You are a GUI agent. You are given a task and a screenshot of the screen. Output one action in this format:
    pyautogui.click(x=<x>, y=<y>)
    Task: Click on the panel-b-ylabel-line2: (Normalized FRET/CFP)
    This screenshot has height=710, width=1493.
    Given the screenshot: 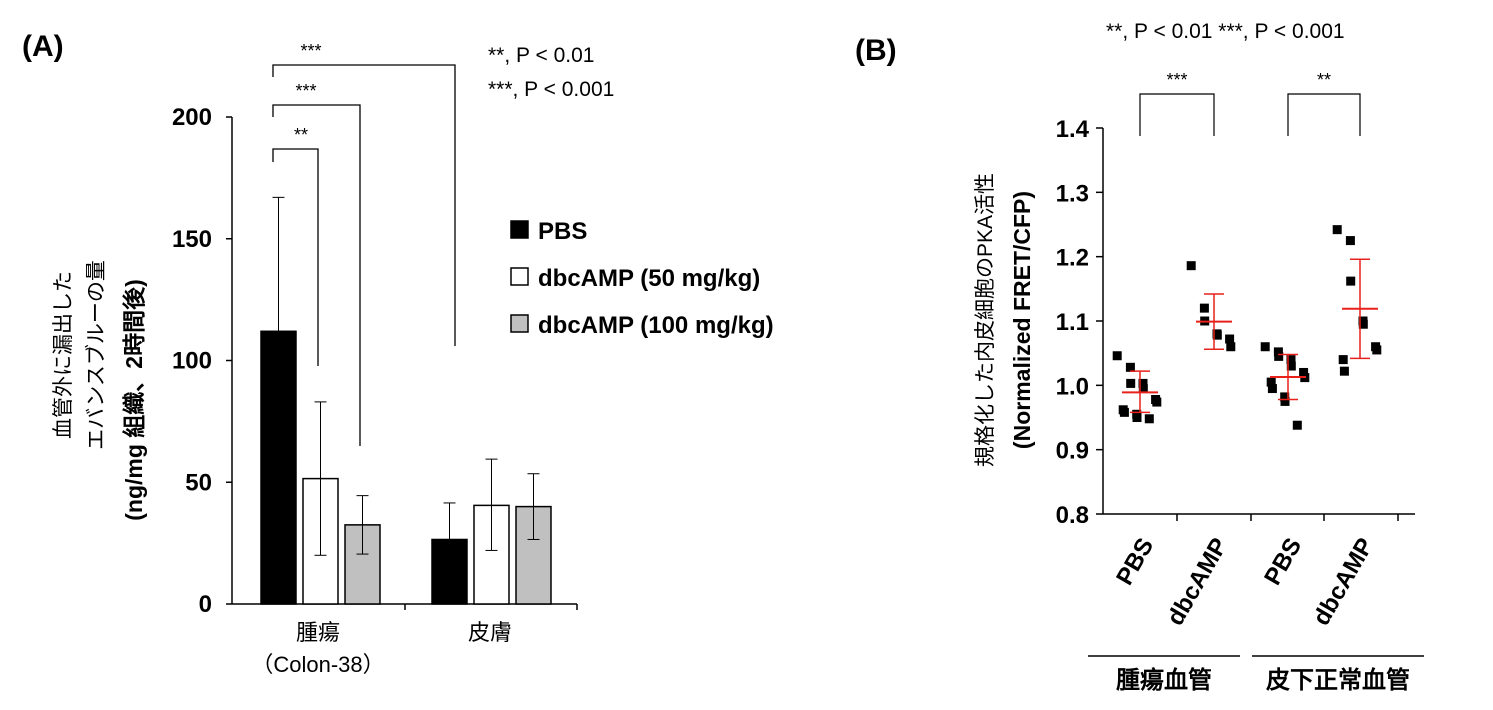 What is the action you would take?
    pyautogui.click(x=1022, y=320)
    